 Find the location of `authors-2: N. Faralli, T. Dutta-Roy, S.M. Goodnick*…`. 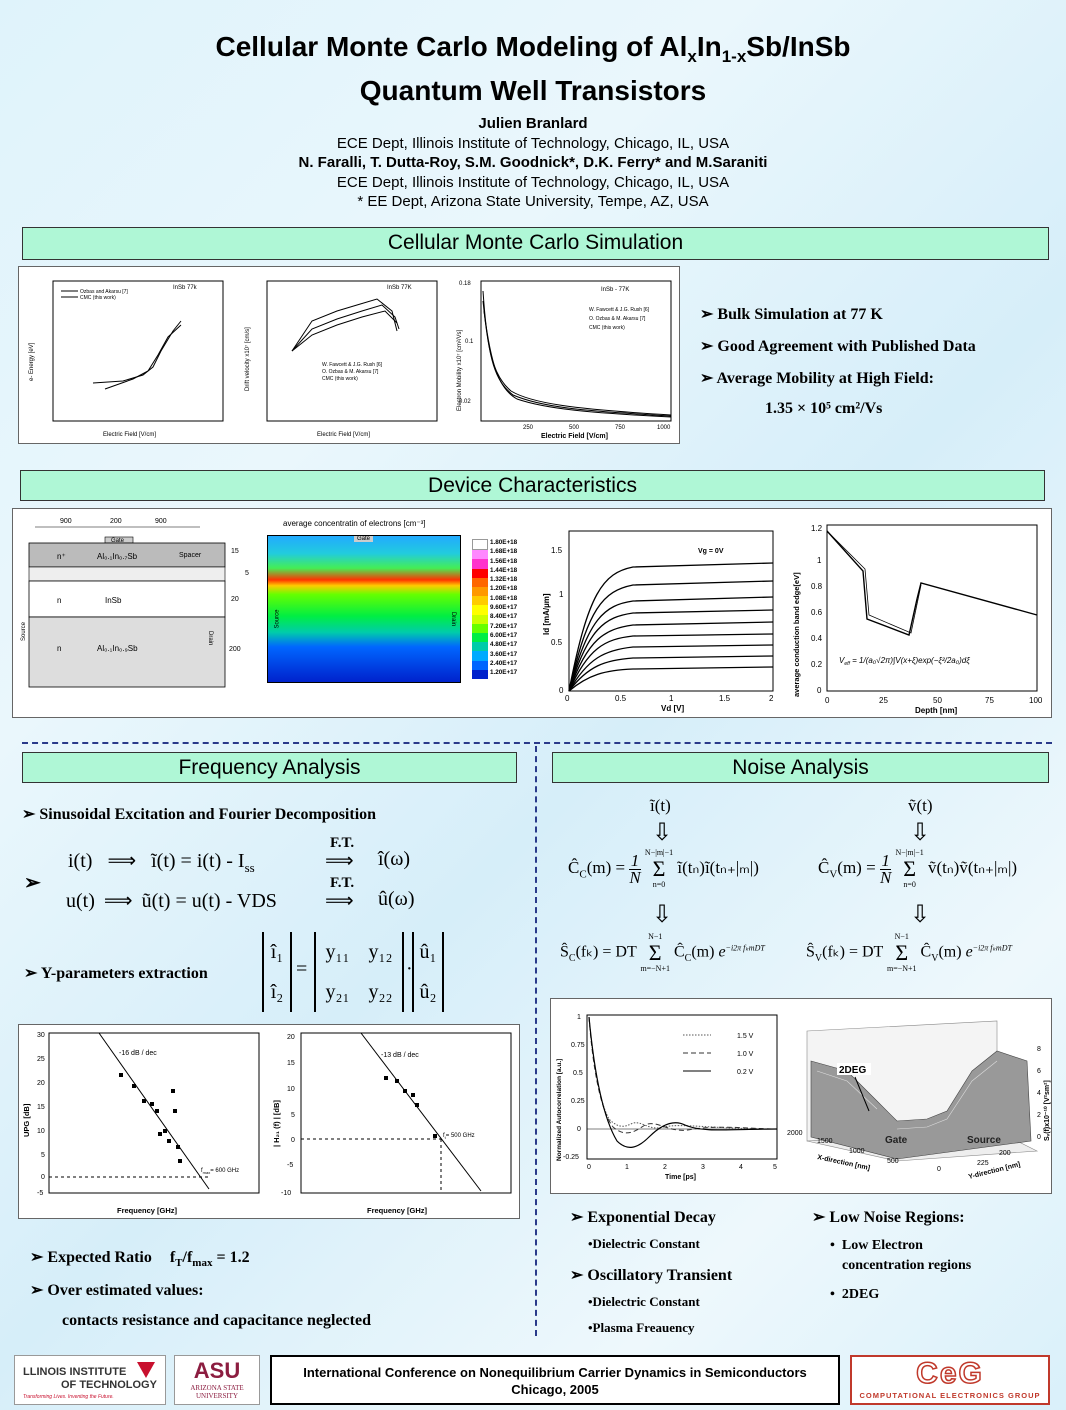

authors-2: N. Faralli, T. Dutta-Roy, S.M. Goodnick*… is located at coordinates (533, 162).